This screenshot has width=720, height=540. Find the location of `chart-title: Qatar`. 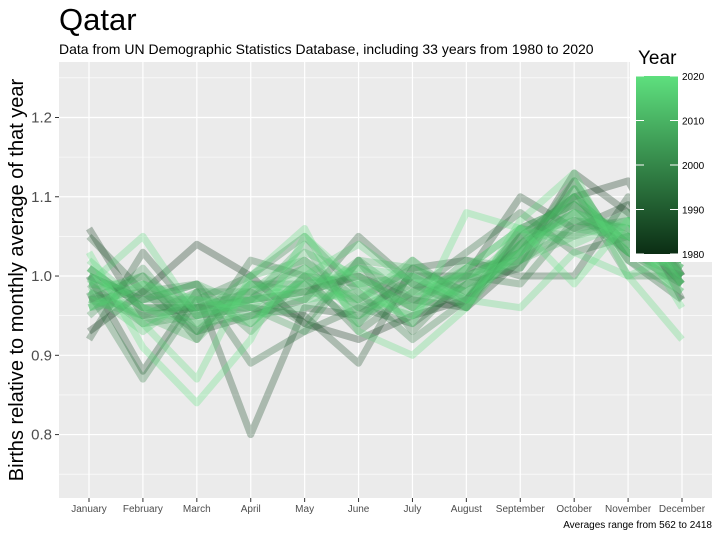

chart-title: Qatar is located at coordinates (98, 19).